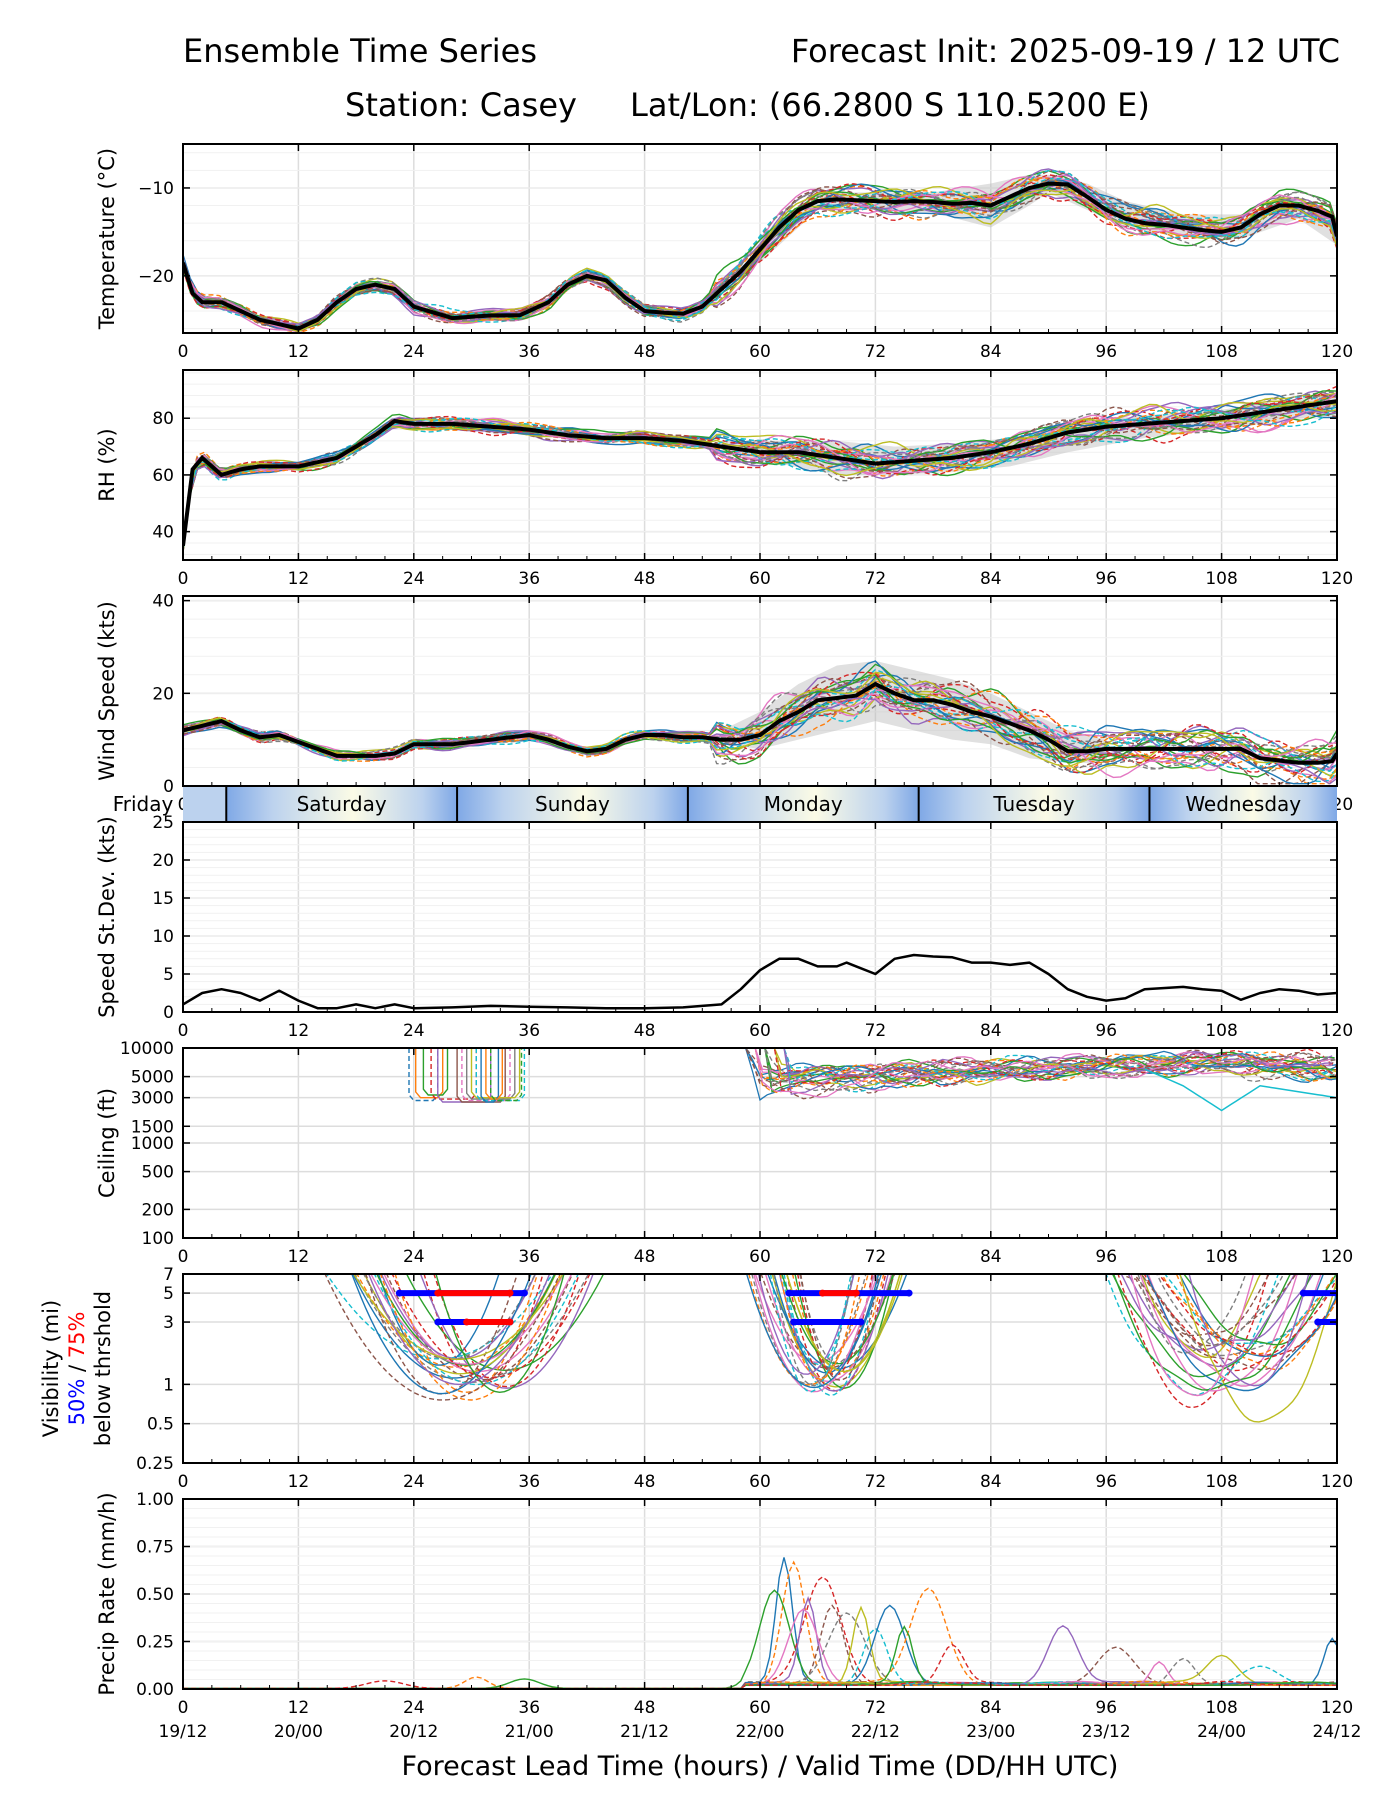  Describe the element at coordinates (529, 352) in the screenshot. I see `temperature-x-tick-label: 36` at that location.